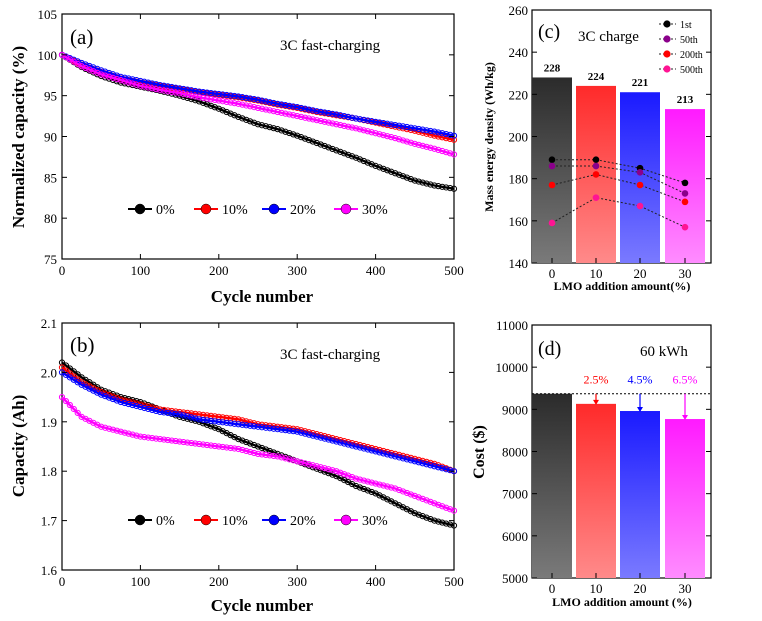 This screenshot has width=762, height=621. What do you see at coordinates (515, 409) in the screenshot?
I see `y-tick-label: 9000` at bounding box center [515, 409].